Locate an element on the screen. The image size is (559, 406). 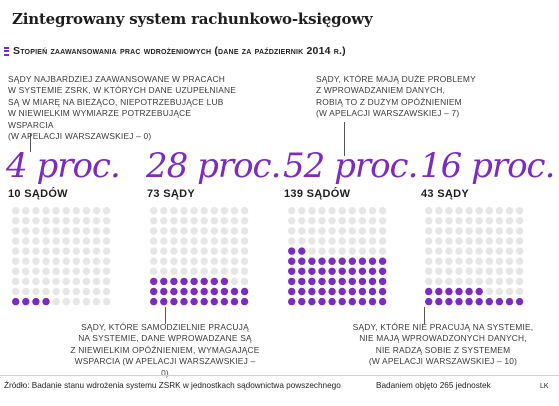
courts-count: 43 sądy is located at coordinates (445, 194).